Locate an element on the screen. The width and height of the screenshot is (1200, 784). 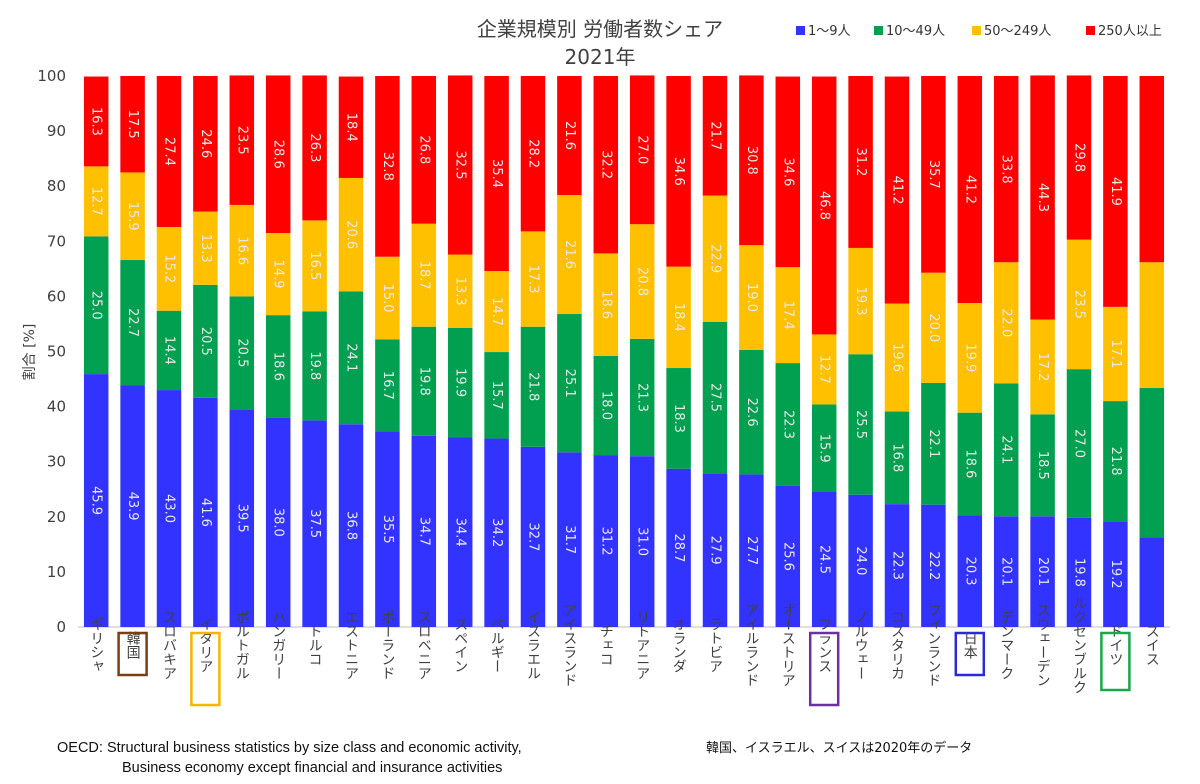
bar-value-label: 24.0 is located at coordinates (860, 560).